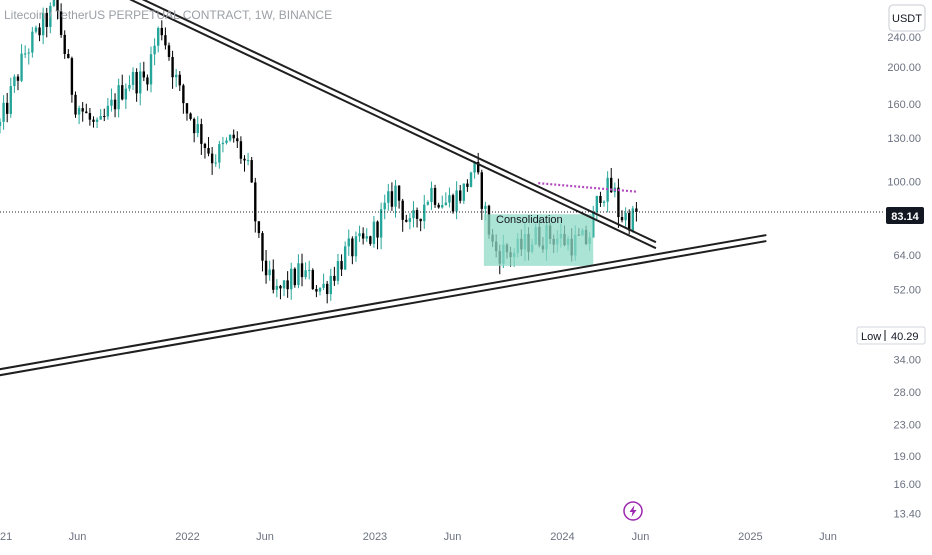 This screenshot has height=555, width=932. Describe the element at coordinates (588, 187) in the screenshot. I see `dotted-resistance-line` at that location.